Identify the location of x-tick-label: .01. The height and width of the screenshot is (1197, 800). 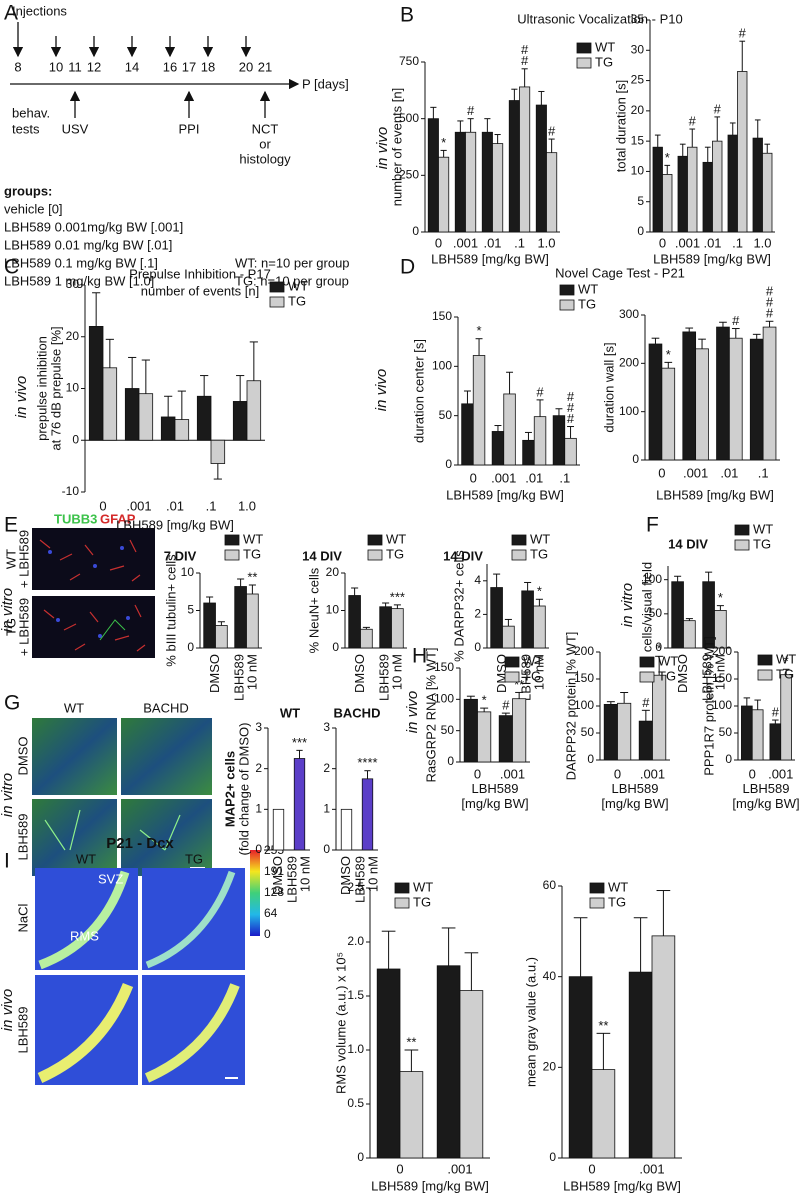
(534, 477).